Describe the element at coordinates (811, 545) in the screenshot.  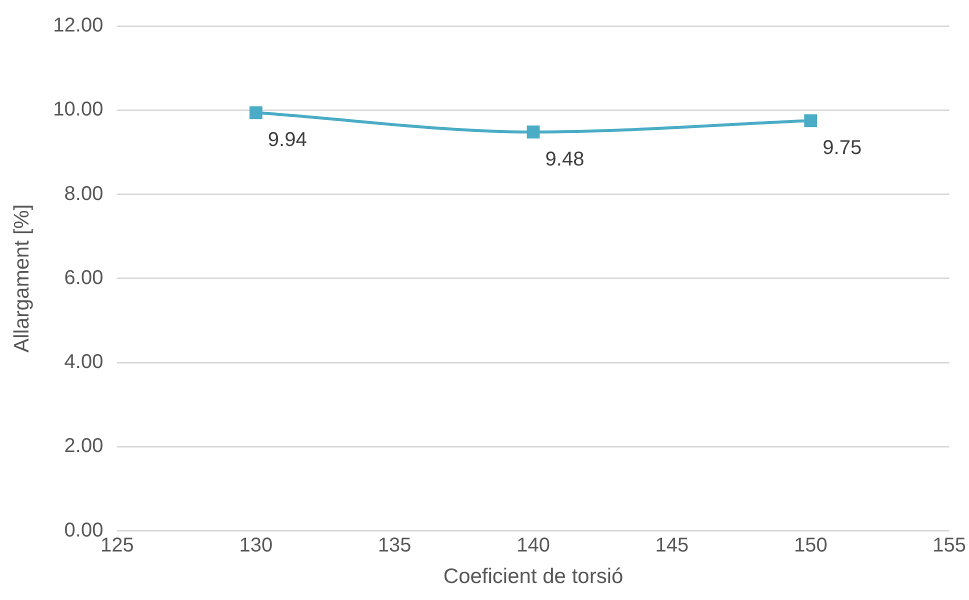
I see `x-tick-label: 150` at that location.